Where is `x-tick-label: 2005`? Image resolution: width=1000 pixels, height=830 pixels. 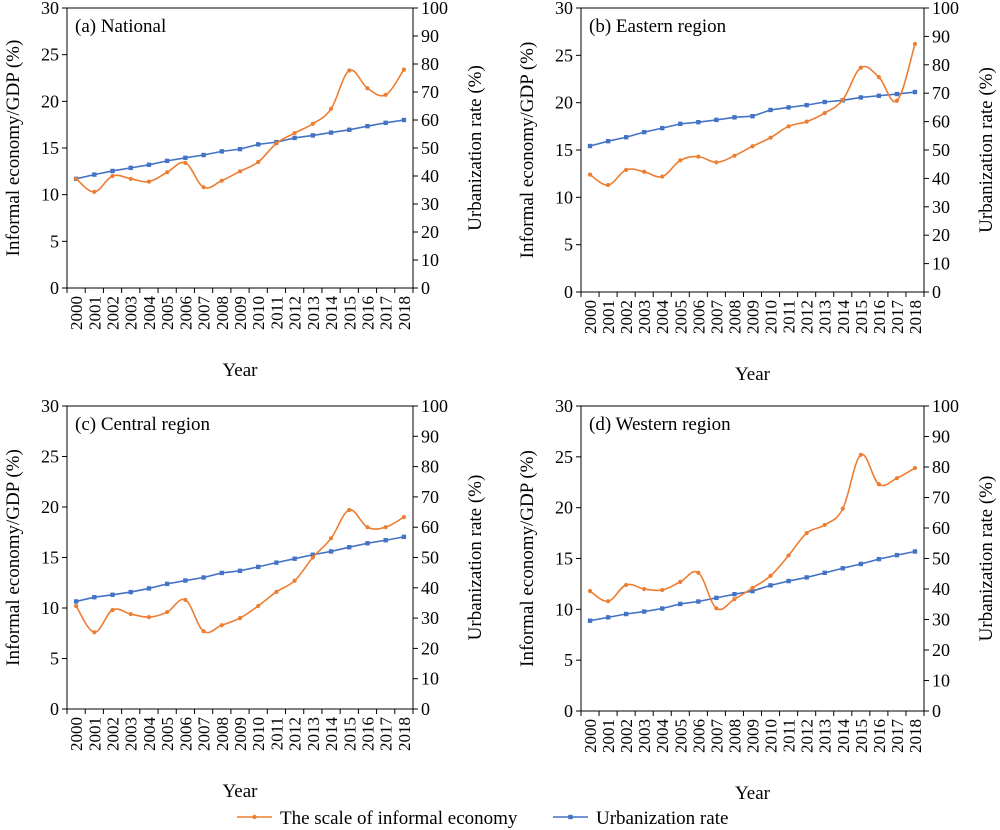 x-tick-label: 2005 is located at coordinates (167, 313).